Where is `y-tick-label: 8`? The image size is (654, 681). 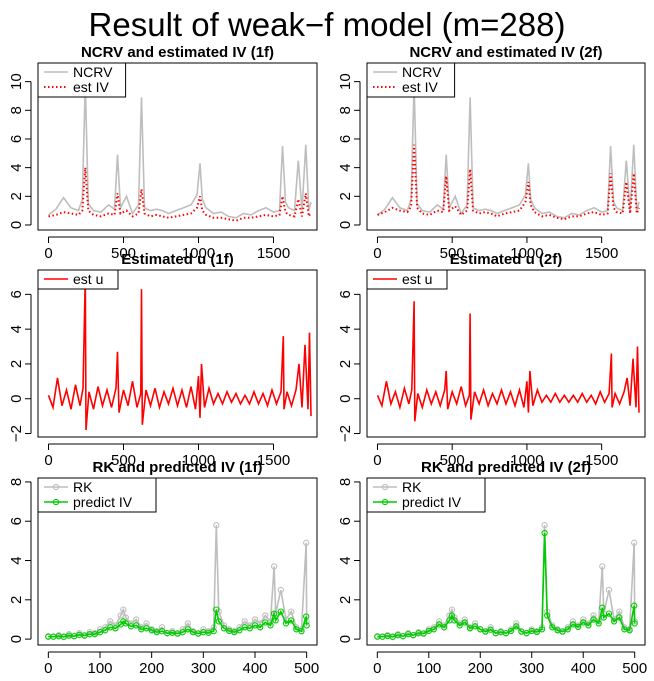 y-tick-label: 8 is located at coordinates (16, 110).